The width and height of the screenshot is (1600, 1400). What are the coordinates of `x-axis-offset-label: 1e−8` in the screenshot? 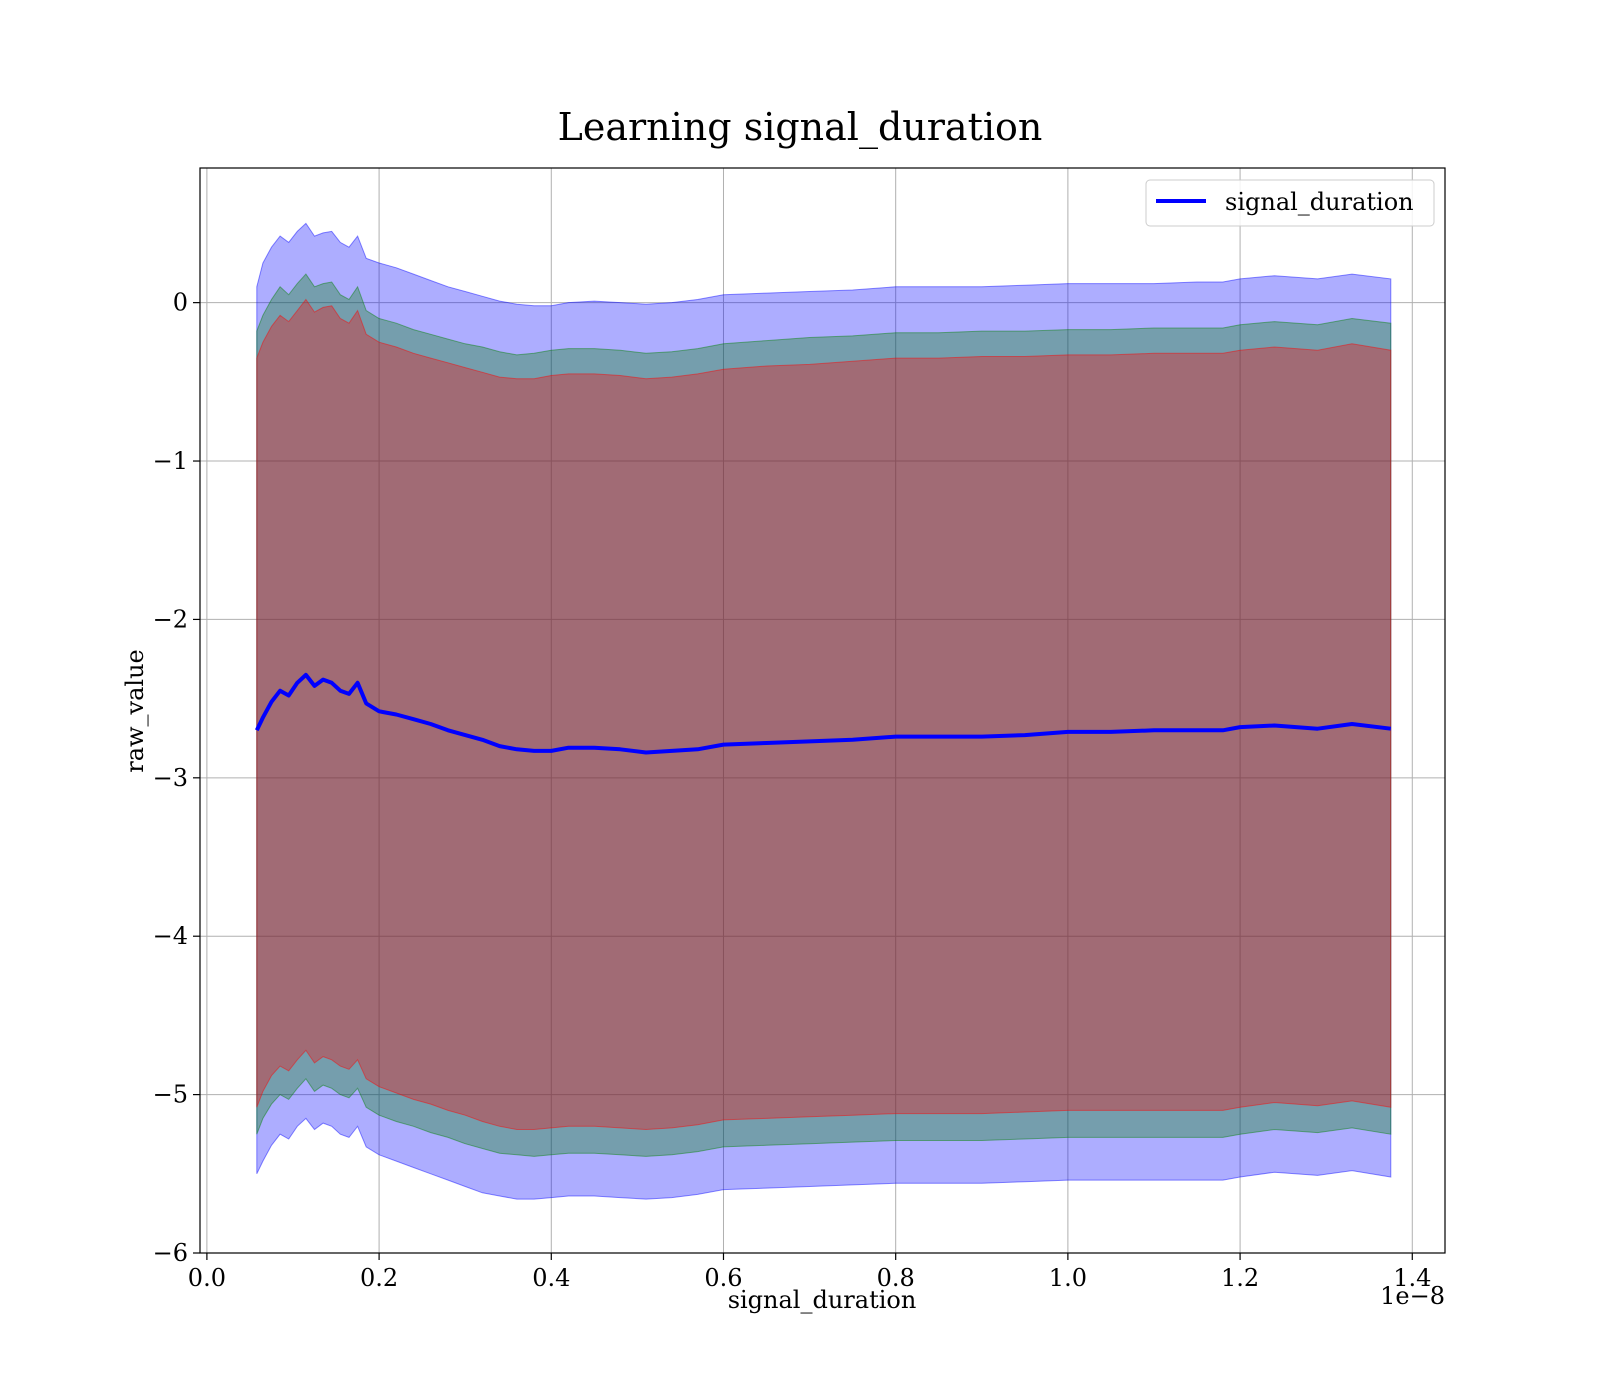 It's located at (1412, 1296).